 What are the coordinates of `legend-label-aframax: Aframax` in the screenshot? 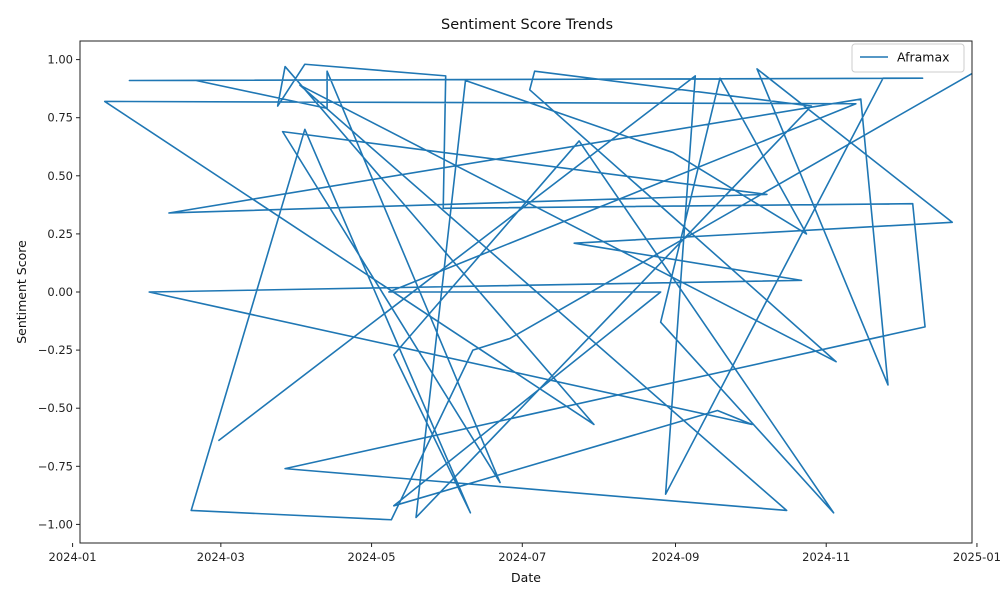 It's located at (923, 57).